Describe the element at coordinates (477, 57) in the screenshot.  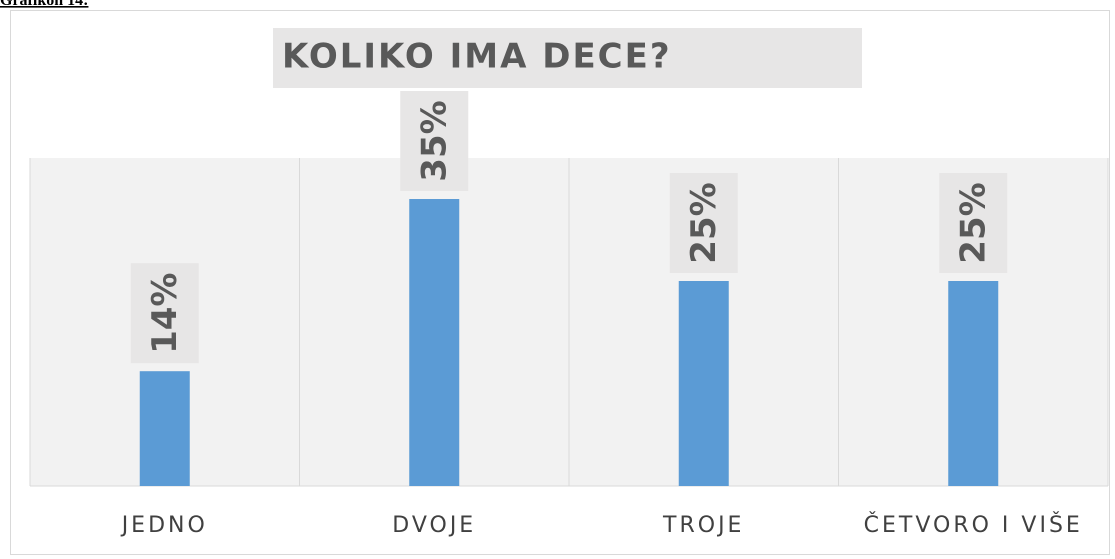
I see `chart-title: KOLIKO IMA DECE?` at that location.